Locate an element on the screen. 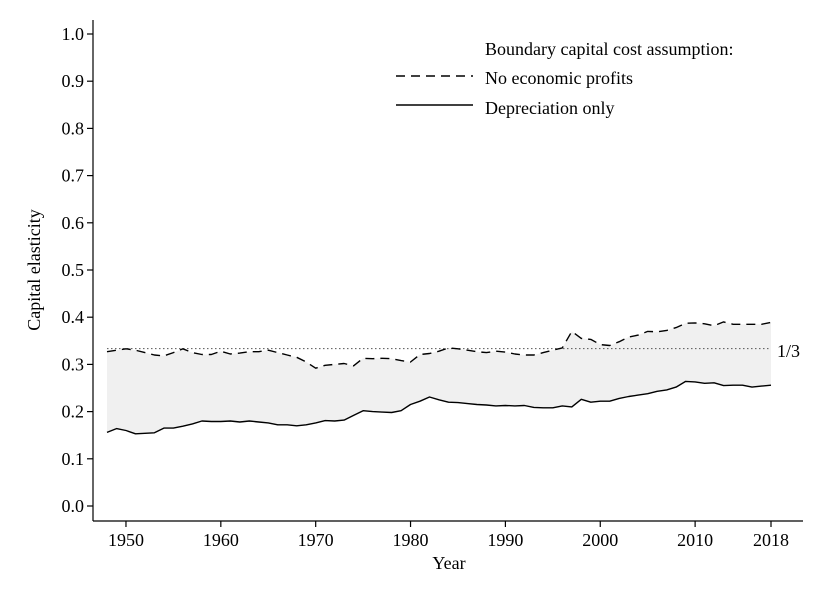 The image size is (825, 600). y-tick-label: 0.1 is located at coordinates (73, 459).